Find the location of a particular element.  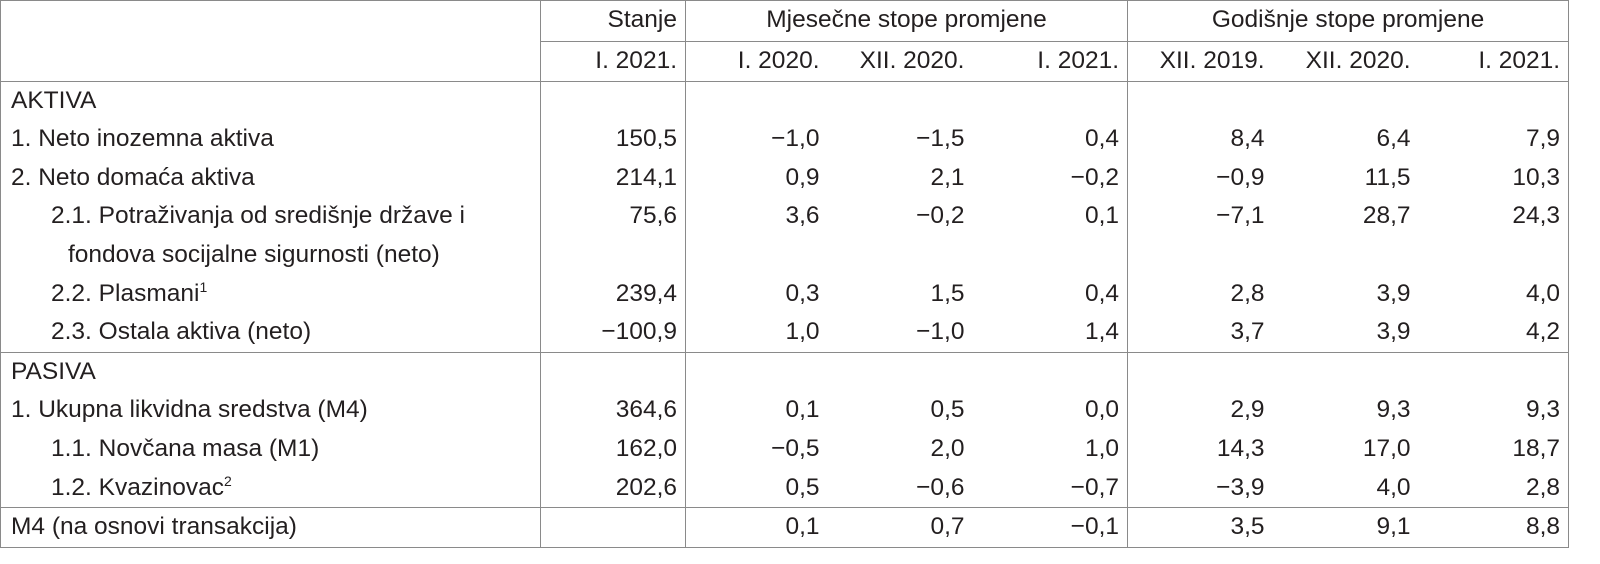

label-text: 2.1. Potraživanja od središnje države i is located at coordinates (258, 216).